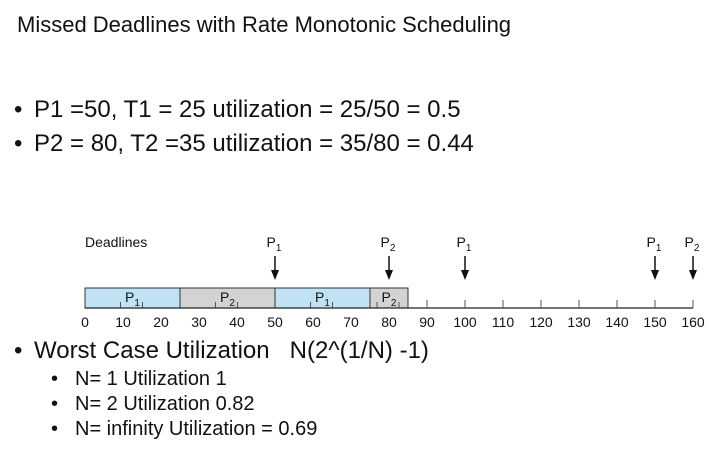 The height and width of the screenshot is (465, 715). What do you see at coordinates (161, 322) in the screenshot?
I see `tick-label: 20` at bounding box center [161, 322].